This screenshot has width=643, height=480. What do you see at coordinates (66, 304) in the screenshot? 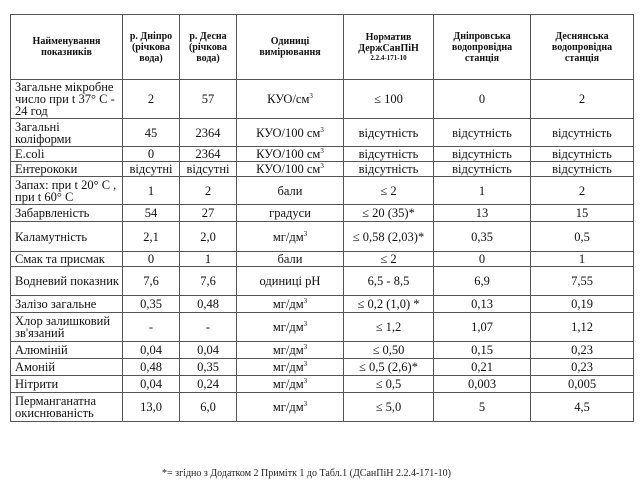
I see `indicator-name: Залізо загальне` at bounding box center [66, 304].